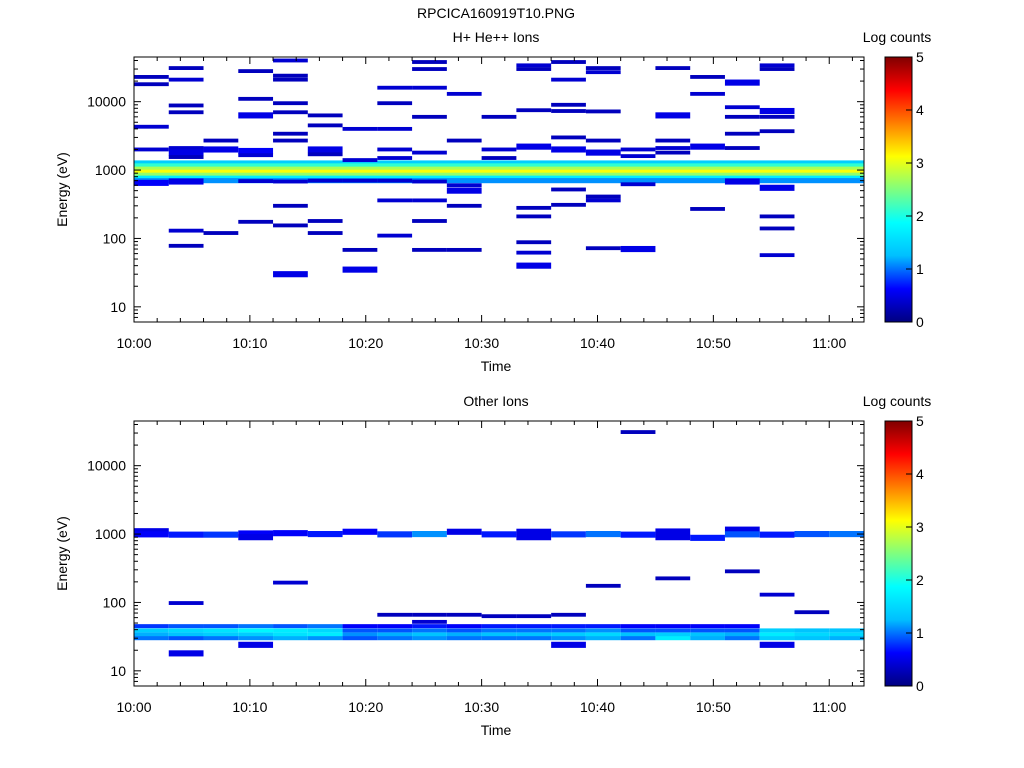 The image size is (1024, 768). I want to click on x-tick-label: 10:00, so click(133, 707).